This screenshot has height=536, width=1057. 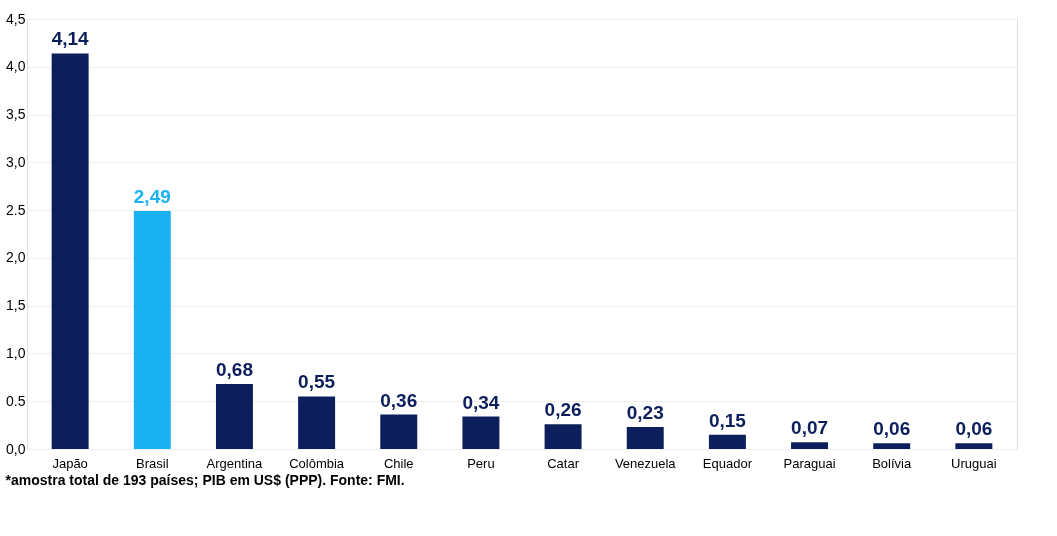 What do you see at coordinates (317, 463) in the screenshot?
I see `x-tick-label: Colômbia` at bounding box center [317, 463].